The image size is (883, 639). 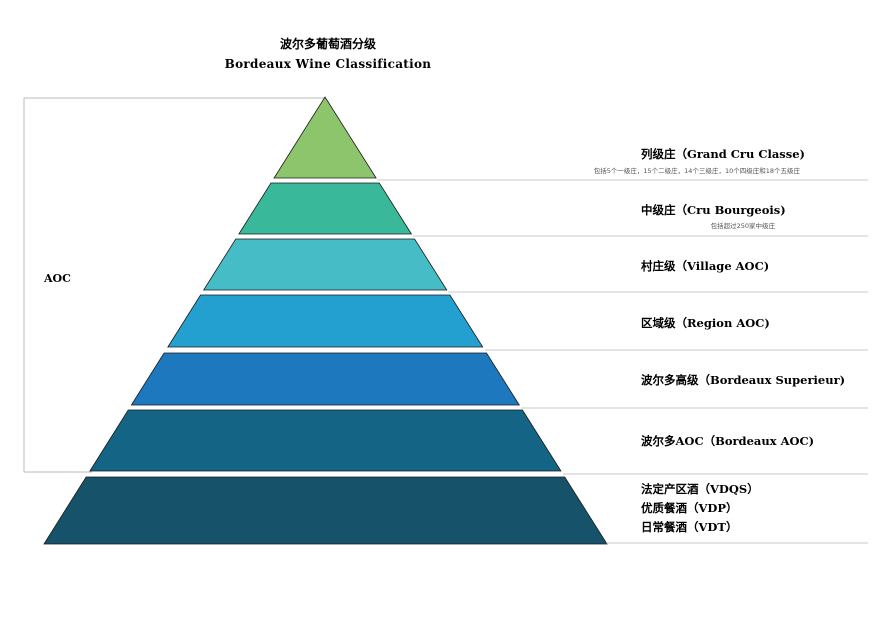 What do you see at coordinates (743, 225) in the screenshot?
I see `tier-note: 包括超过250家中级庄` at bounding box center [743, 225].